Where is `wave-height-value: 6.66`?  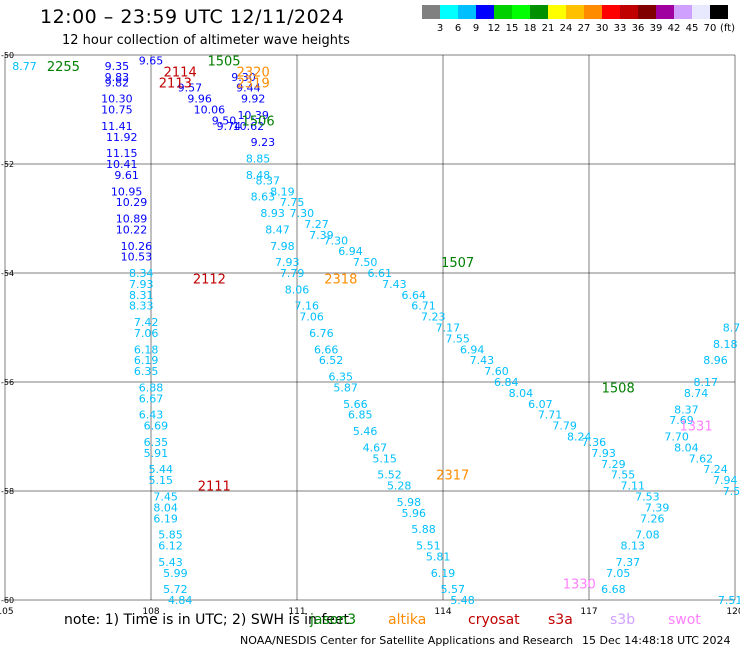 wave-height-value: 6.66 is located at coordinates (326, 349).